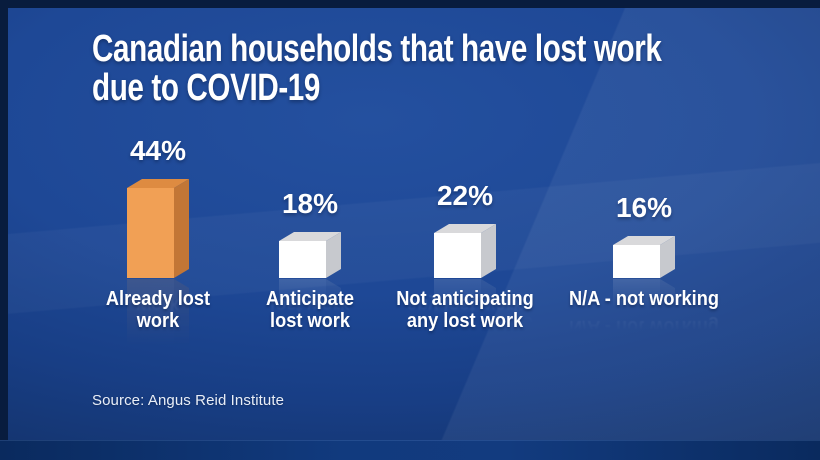 This screenshot has width=820, height=460. I want to click on bar-value-label-1: 44%, so click(158, 150).